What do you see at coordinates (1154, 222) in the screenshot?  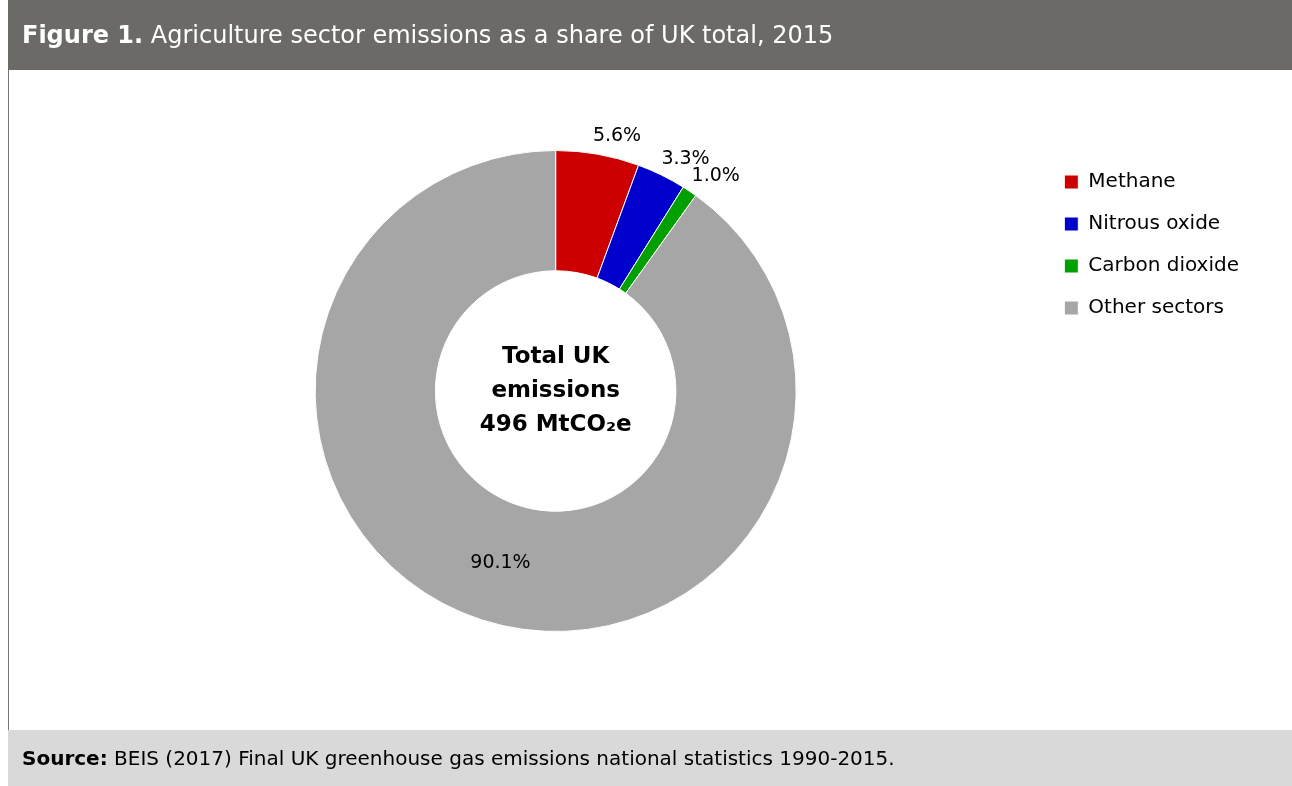 I see `legend-label: Nitrous oxide` at bounding box center [1154, 222].